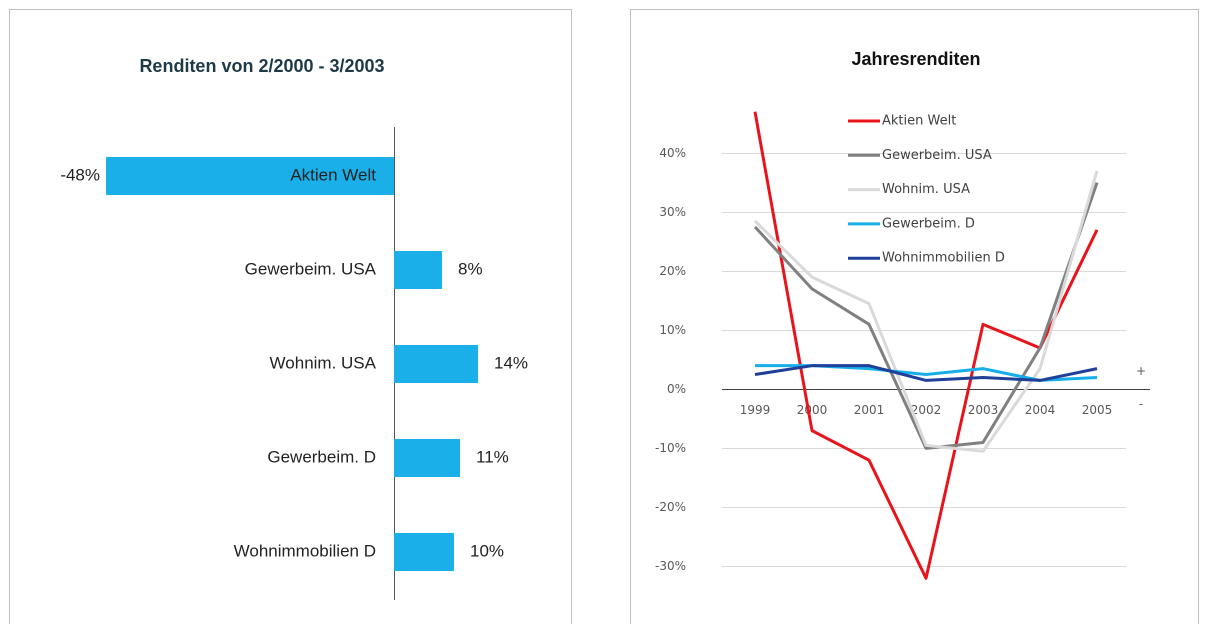  What do you see at coordinates (915, 59) in the screenshot?
I see `chart-title: Jahresrenditen` at bounding box center [915, 59].